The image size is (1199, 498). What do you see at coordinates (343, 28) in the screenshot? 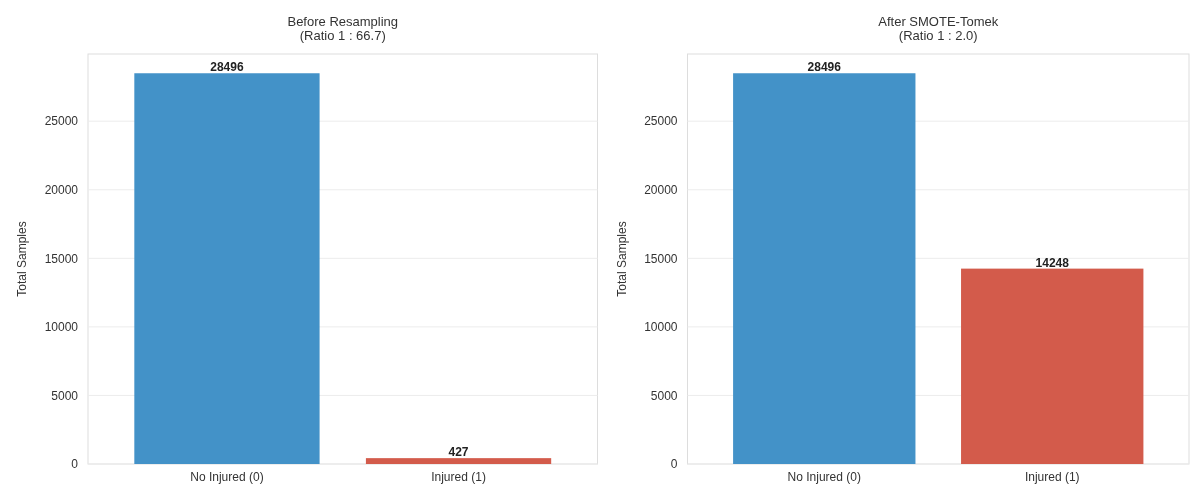
I see `chart-title: Before Resampling (Ratio 1 : 66.7)` at bounding box center [343, 28].